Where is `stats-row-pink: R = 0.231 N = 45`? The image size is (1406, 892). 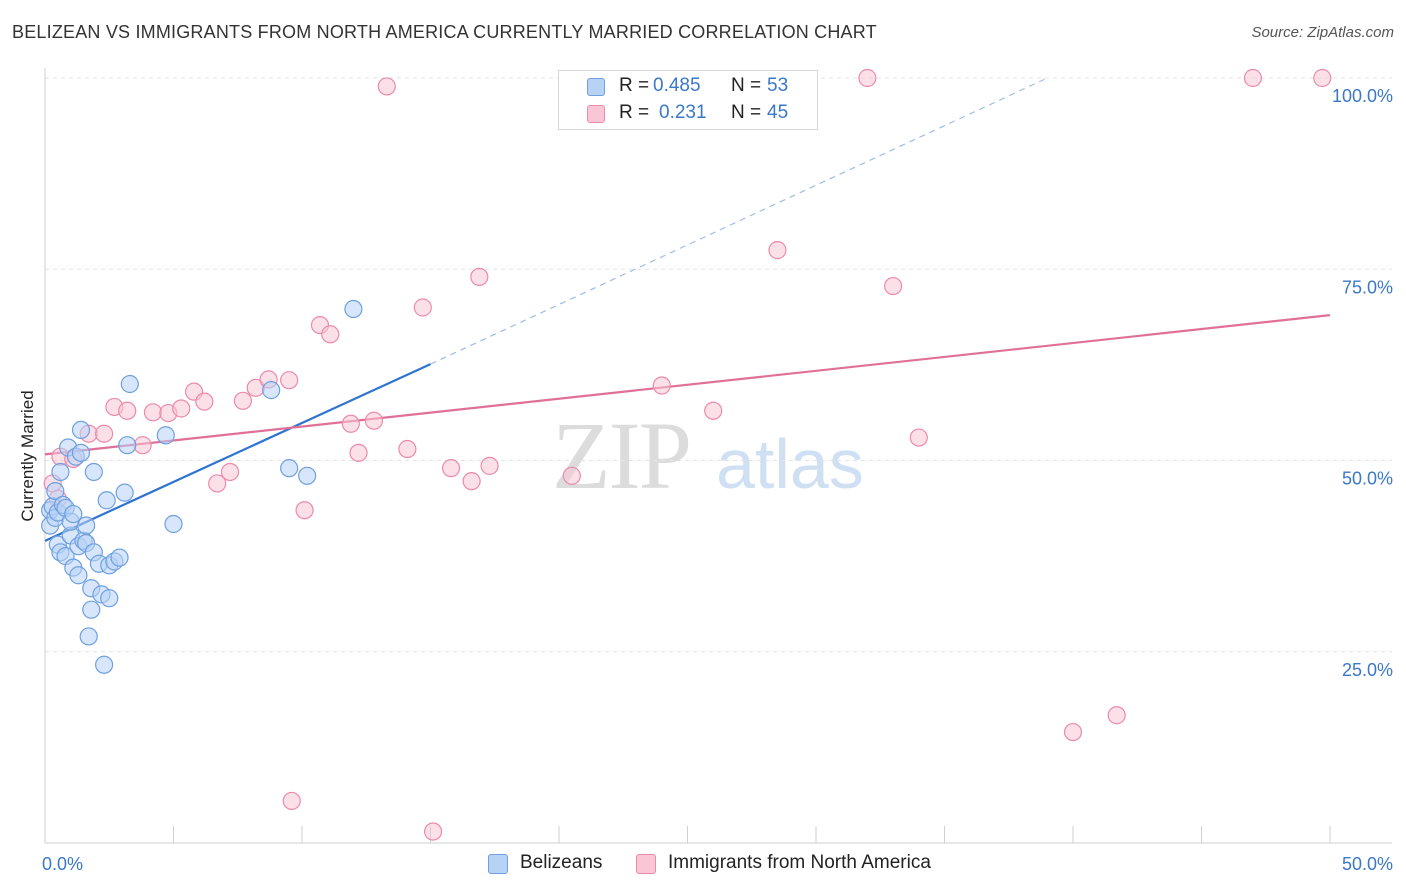
stats-row-pink: R = 0.231 N = 45 is located at coordinates (688, 114).